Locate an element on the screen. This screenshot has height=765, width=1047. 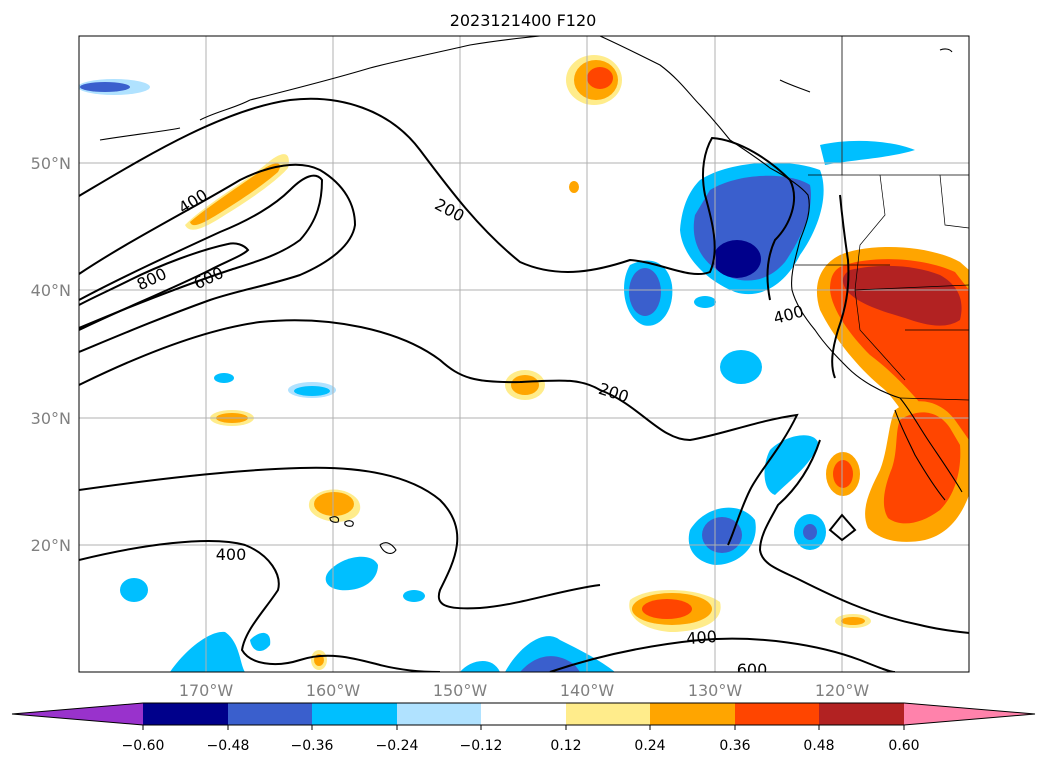
colorbar-label: 0.48 is located at coordinates (818, 746).